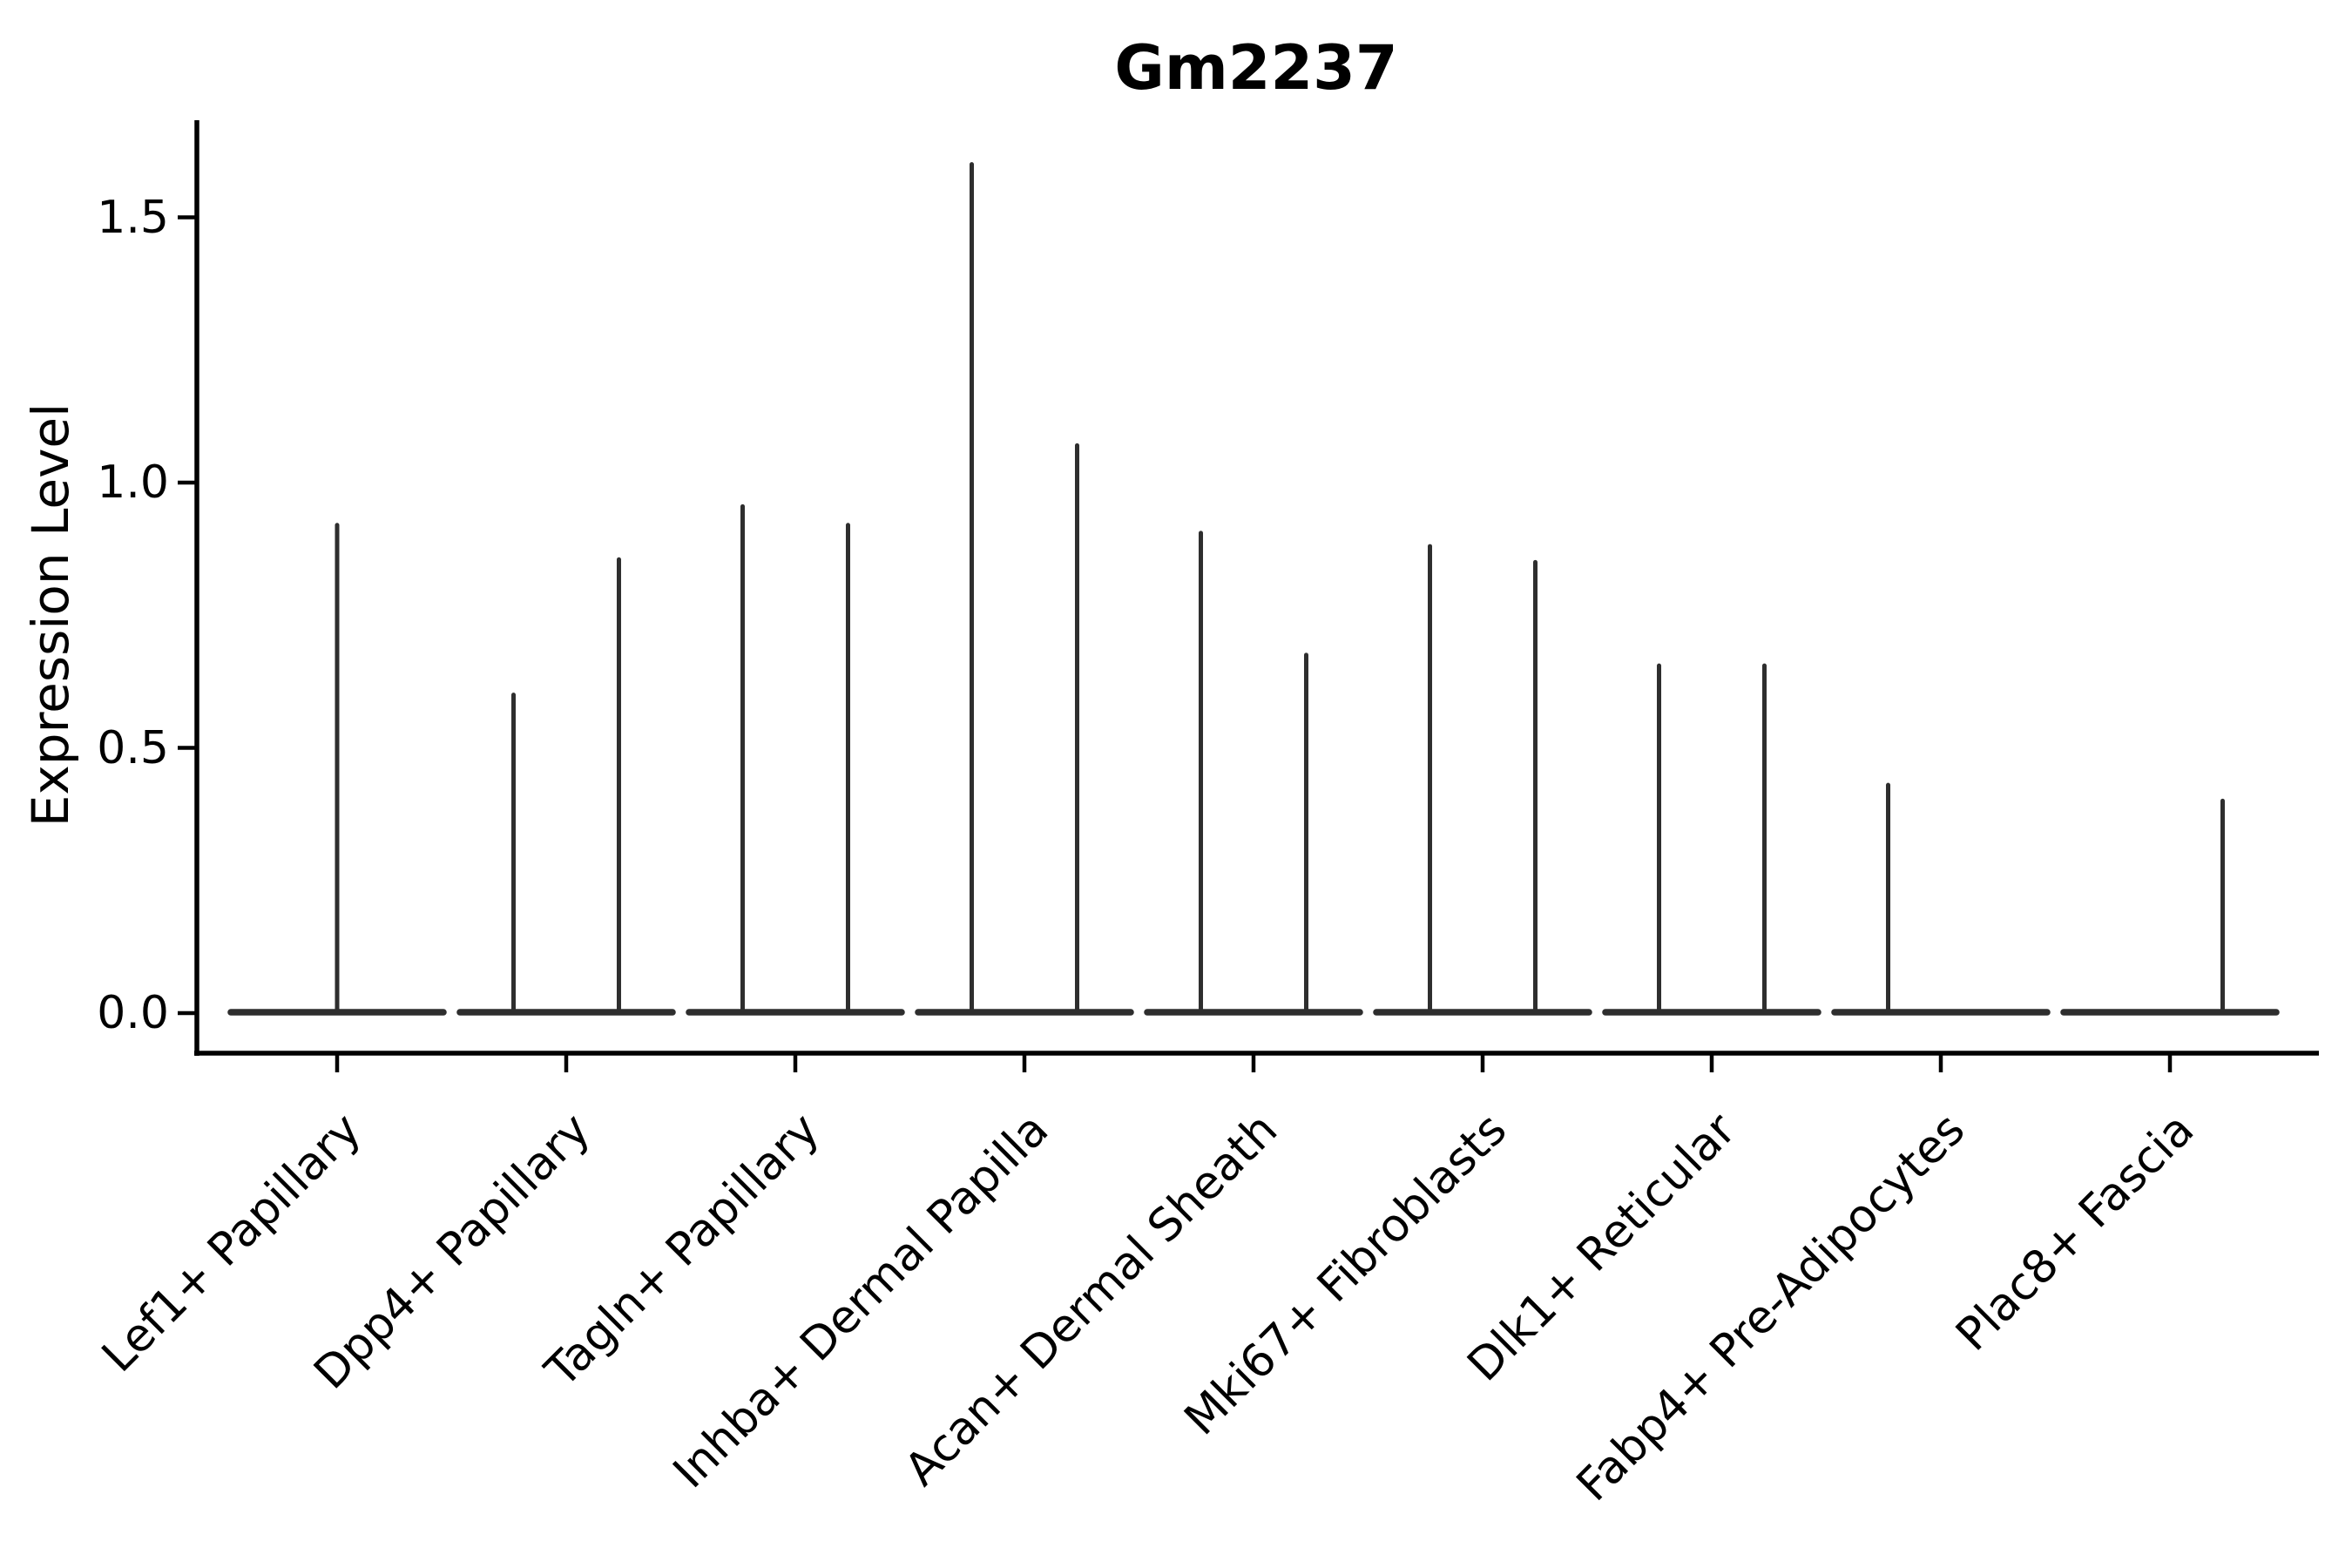 Image resolution: width=2352 pixels, height=1568 pixels. I want to click on y-tick-label: 0.0, so click(133, 1013).